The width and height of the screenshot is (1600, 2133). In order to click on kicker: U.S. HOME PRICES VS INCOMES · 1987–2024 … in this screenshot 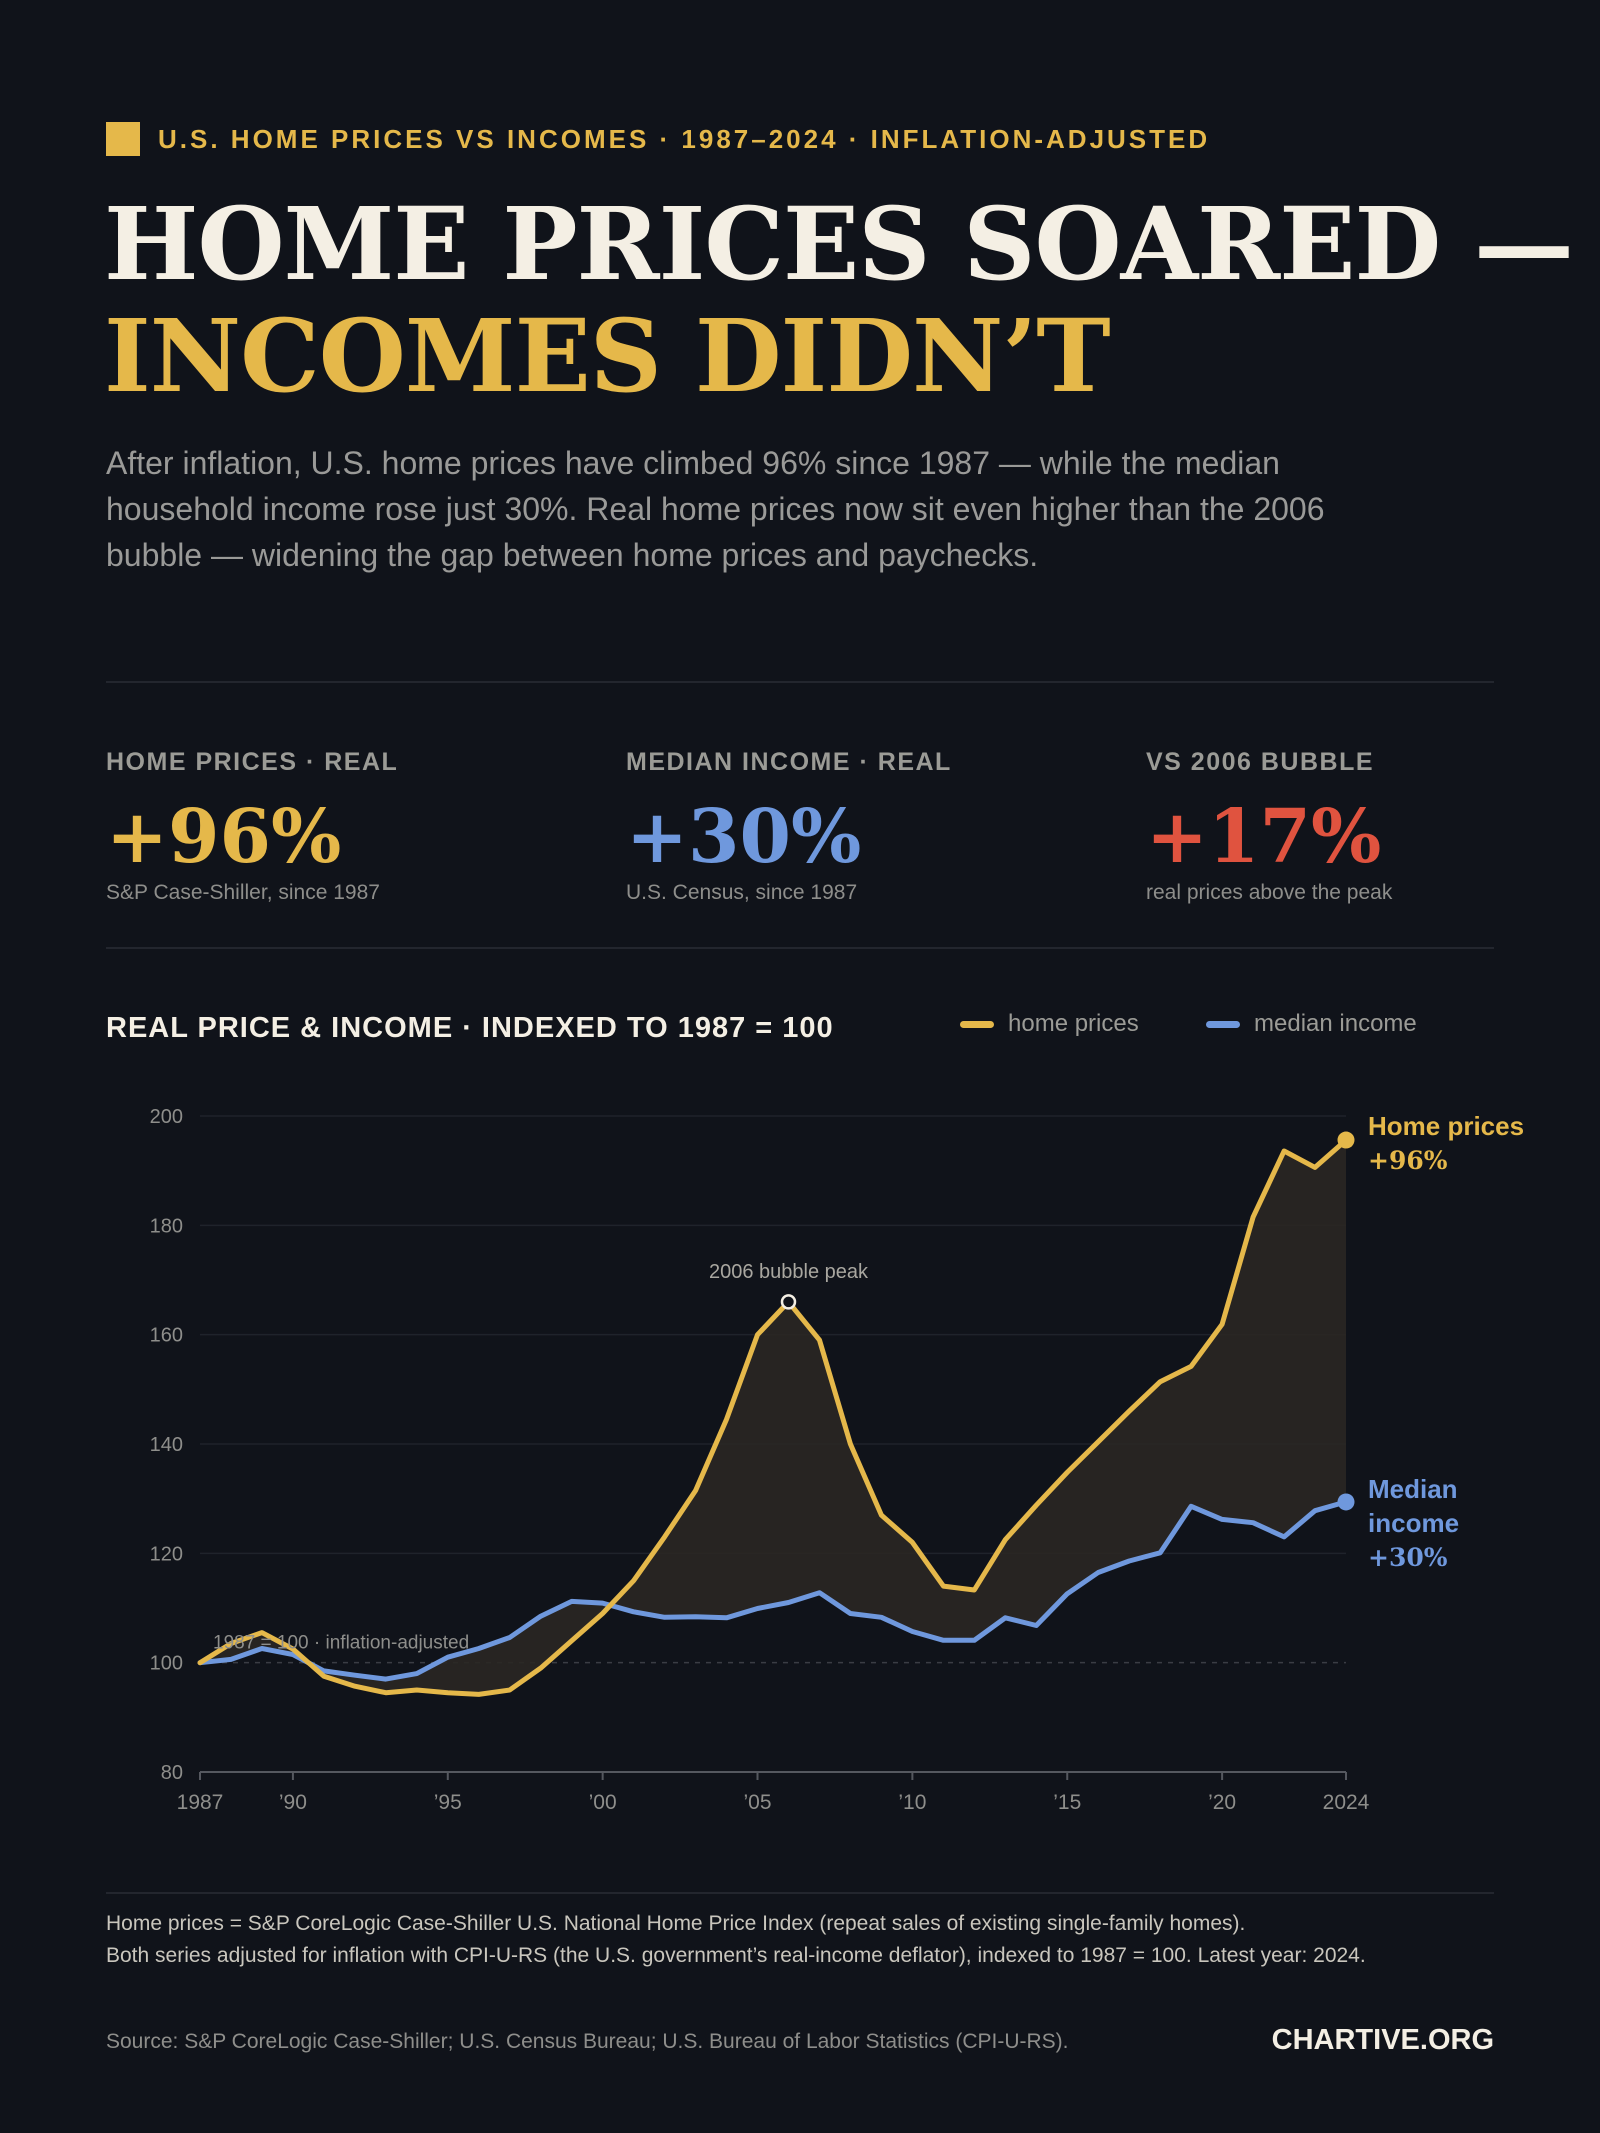, I will do `click(658, 139)`.